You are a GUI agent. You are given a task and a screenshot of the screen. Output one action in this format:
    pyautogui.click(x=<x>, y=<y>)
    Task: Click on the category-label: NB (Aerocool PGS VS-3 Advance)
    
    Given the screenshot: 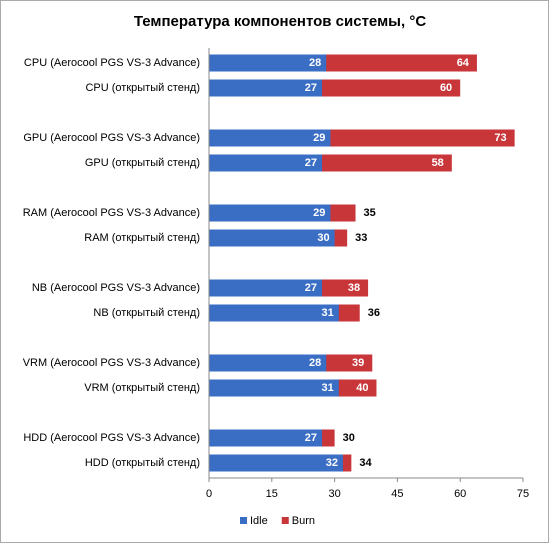 What is the action you would take?
    pyautogui.click(x=116, y=288)
    